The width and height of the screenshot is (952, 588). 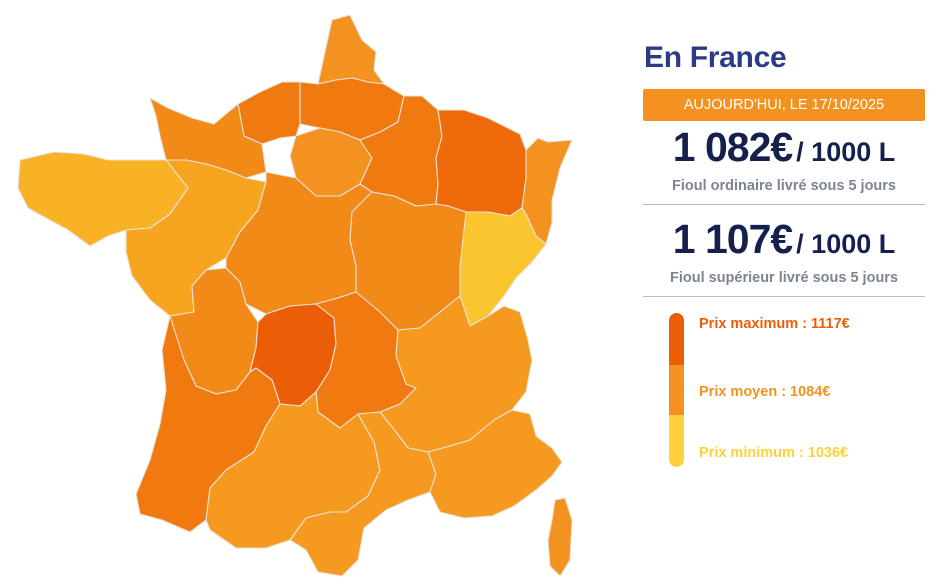 I want to click on region-nord, so click(x=351, y=49).